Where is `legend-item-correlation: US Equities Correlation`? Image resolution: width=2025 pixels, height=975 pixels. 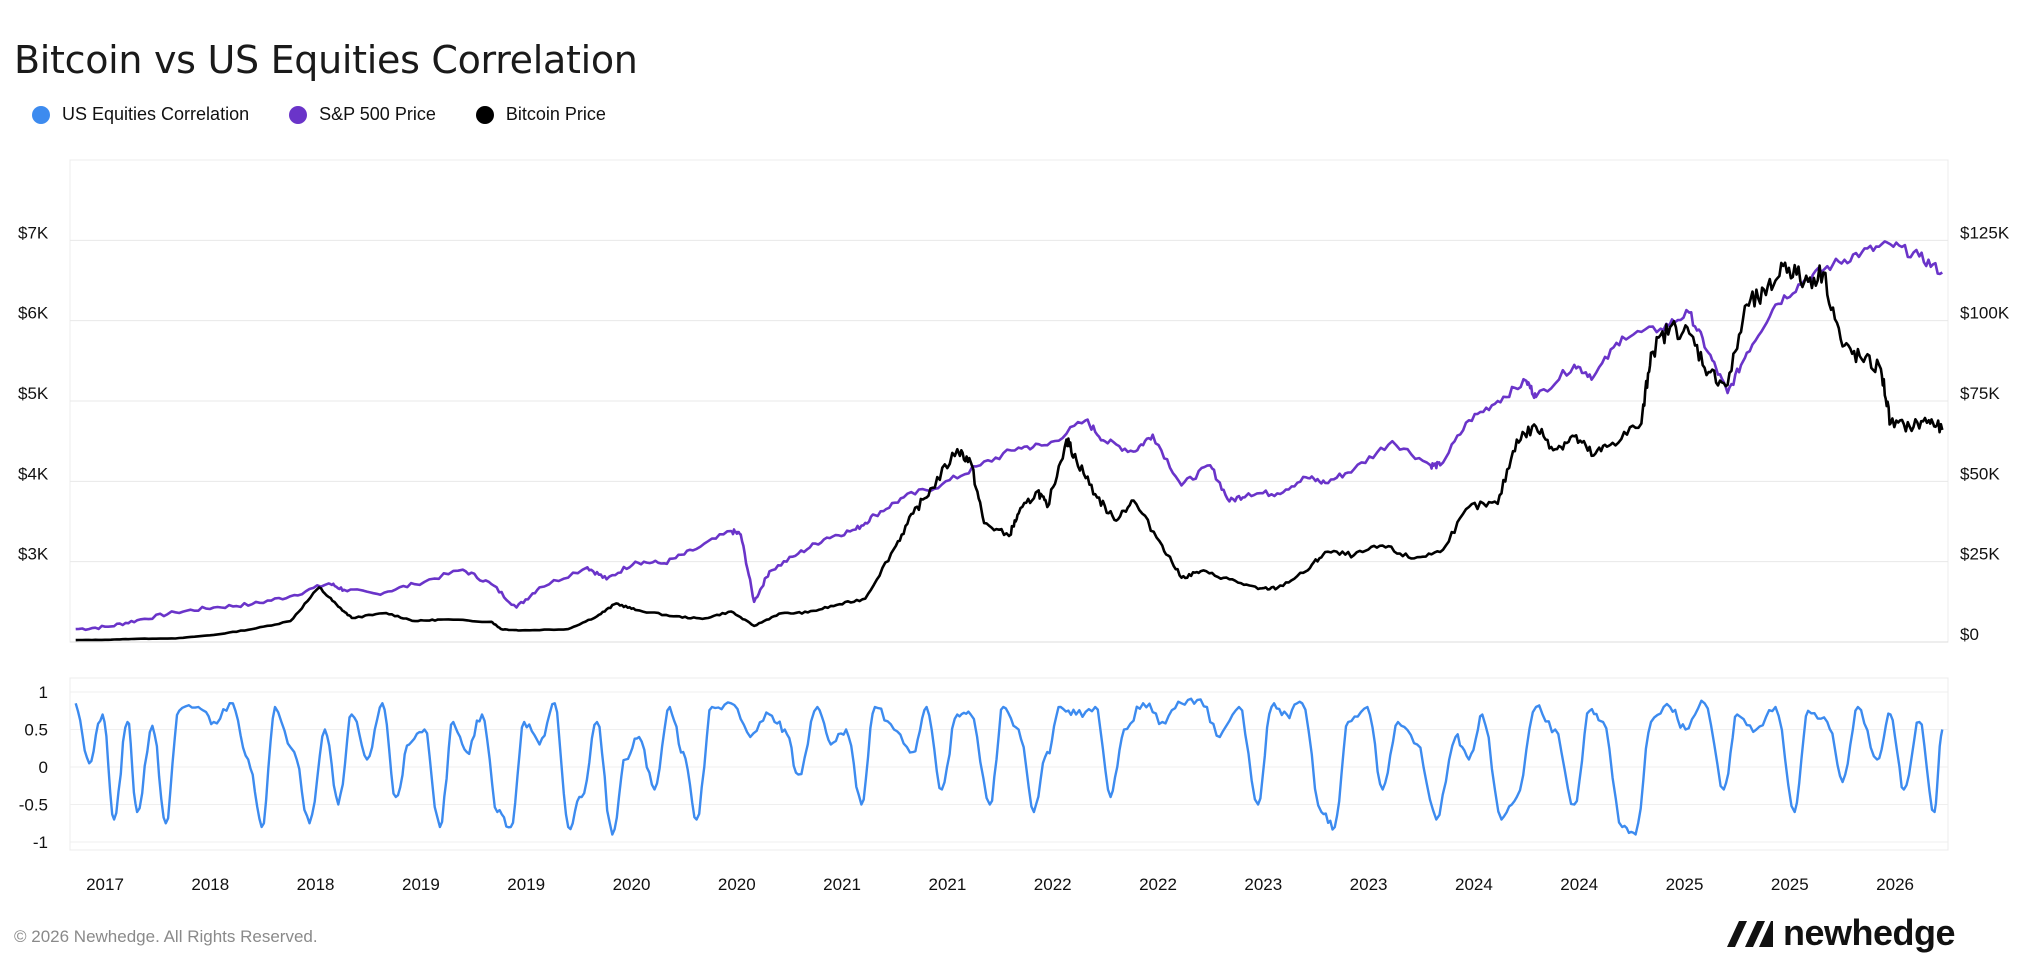
legend-item-correlation: US Equities Correlation is located at coordinates (140, 114).